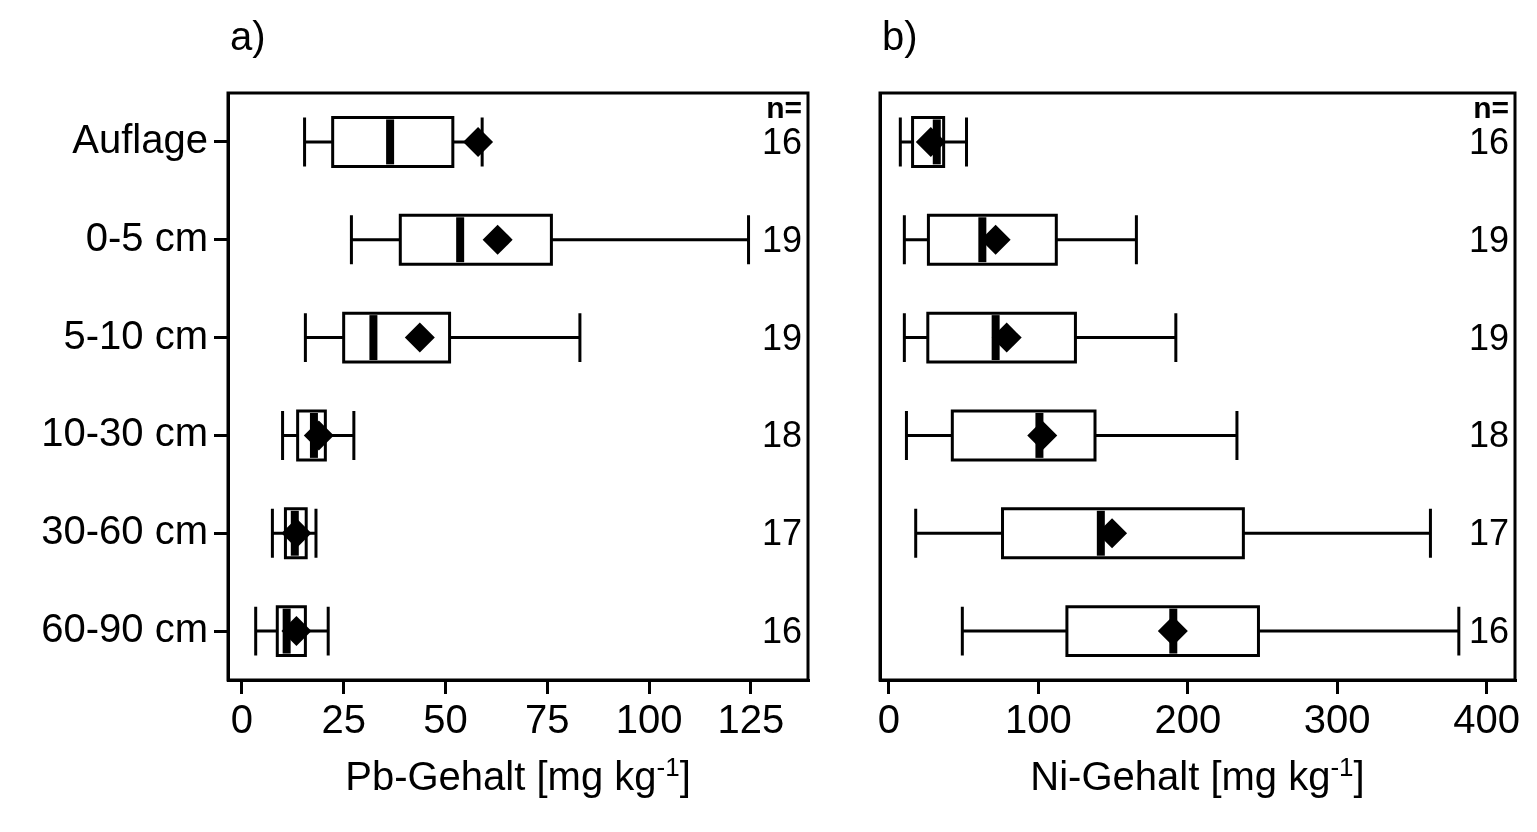 The image size is (1537, 832). Describe the element at coordinates (518, 776) in the screenshot. I see `x-axis-title: Pb-Gehalt [mg kg$^{-1}$]` at that location.